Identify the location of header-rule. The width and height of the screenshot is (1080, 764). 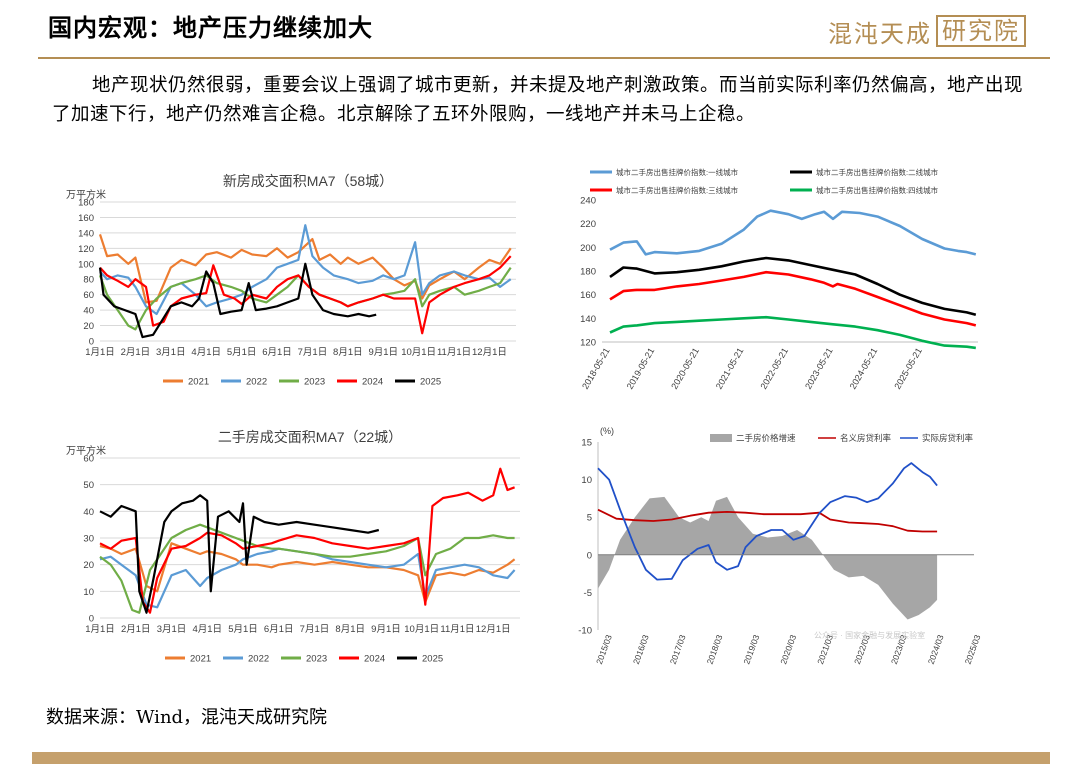
(544, 58).